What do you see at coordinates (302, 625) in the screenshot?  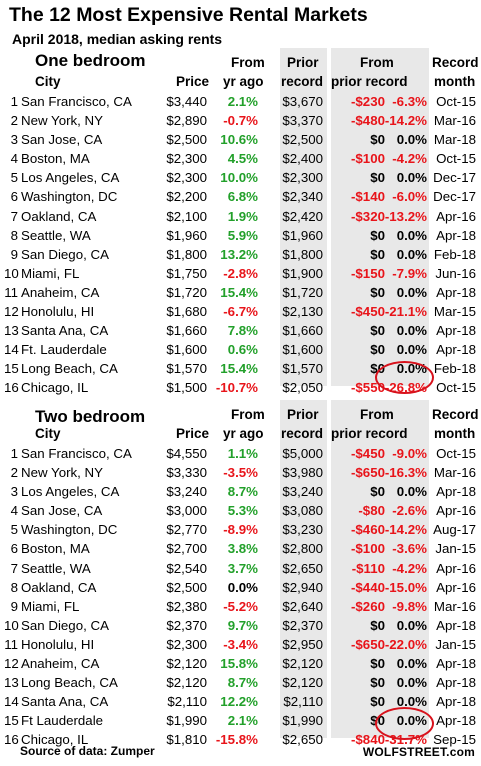 I see `prior-record-cell: $2,370` at bounding box center [302, 625].